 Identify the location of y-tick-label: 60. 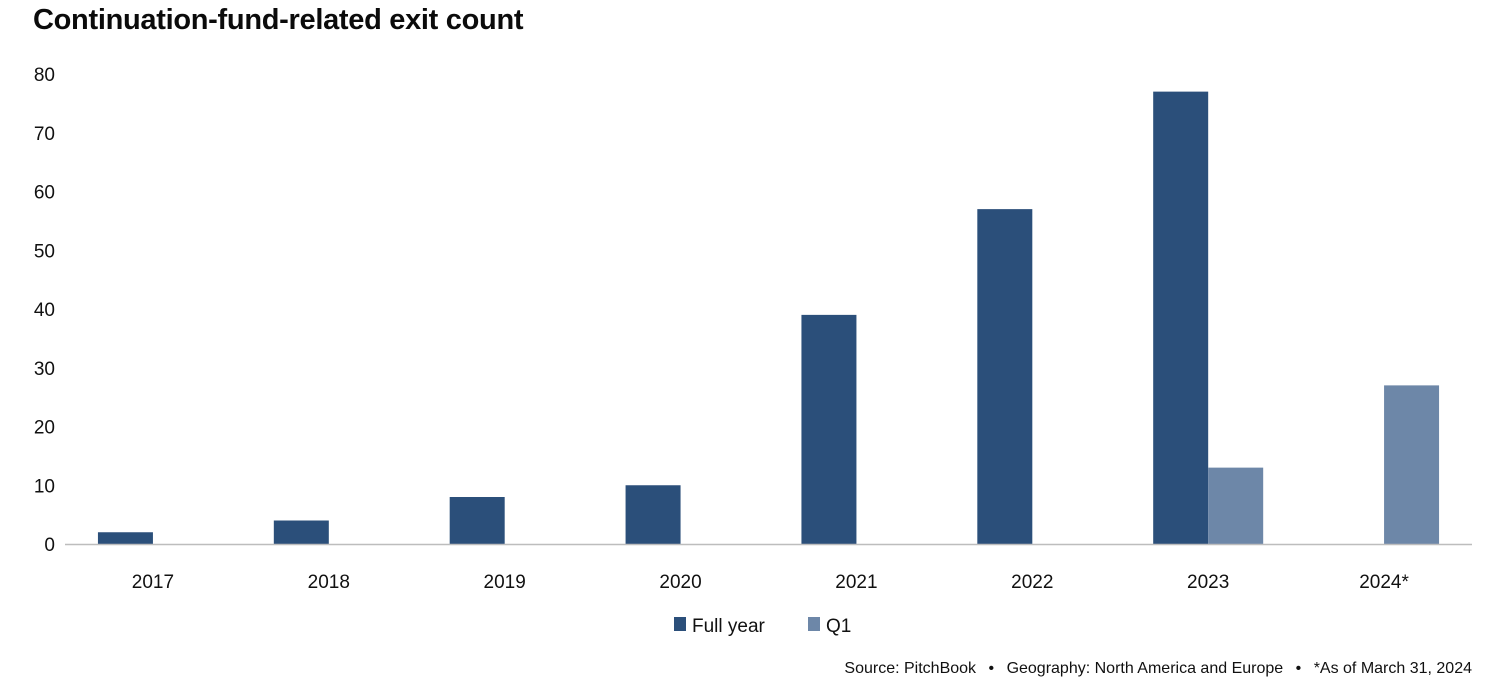
(44, 193).